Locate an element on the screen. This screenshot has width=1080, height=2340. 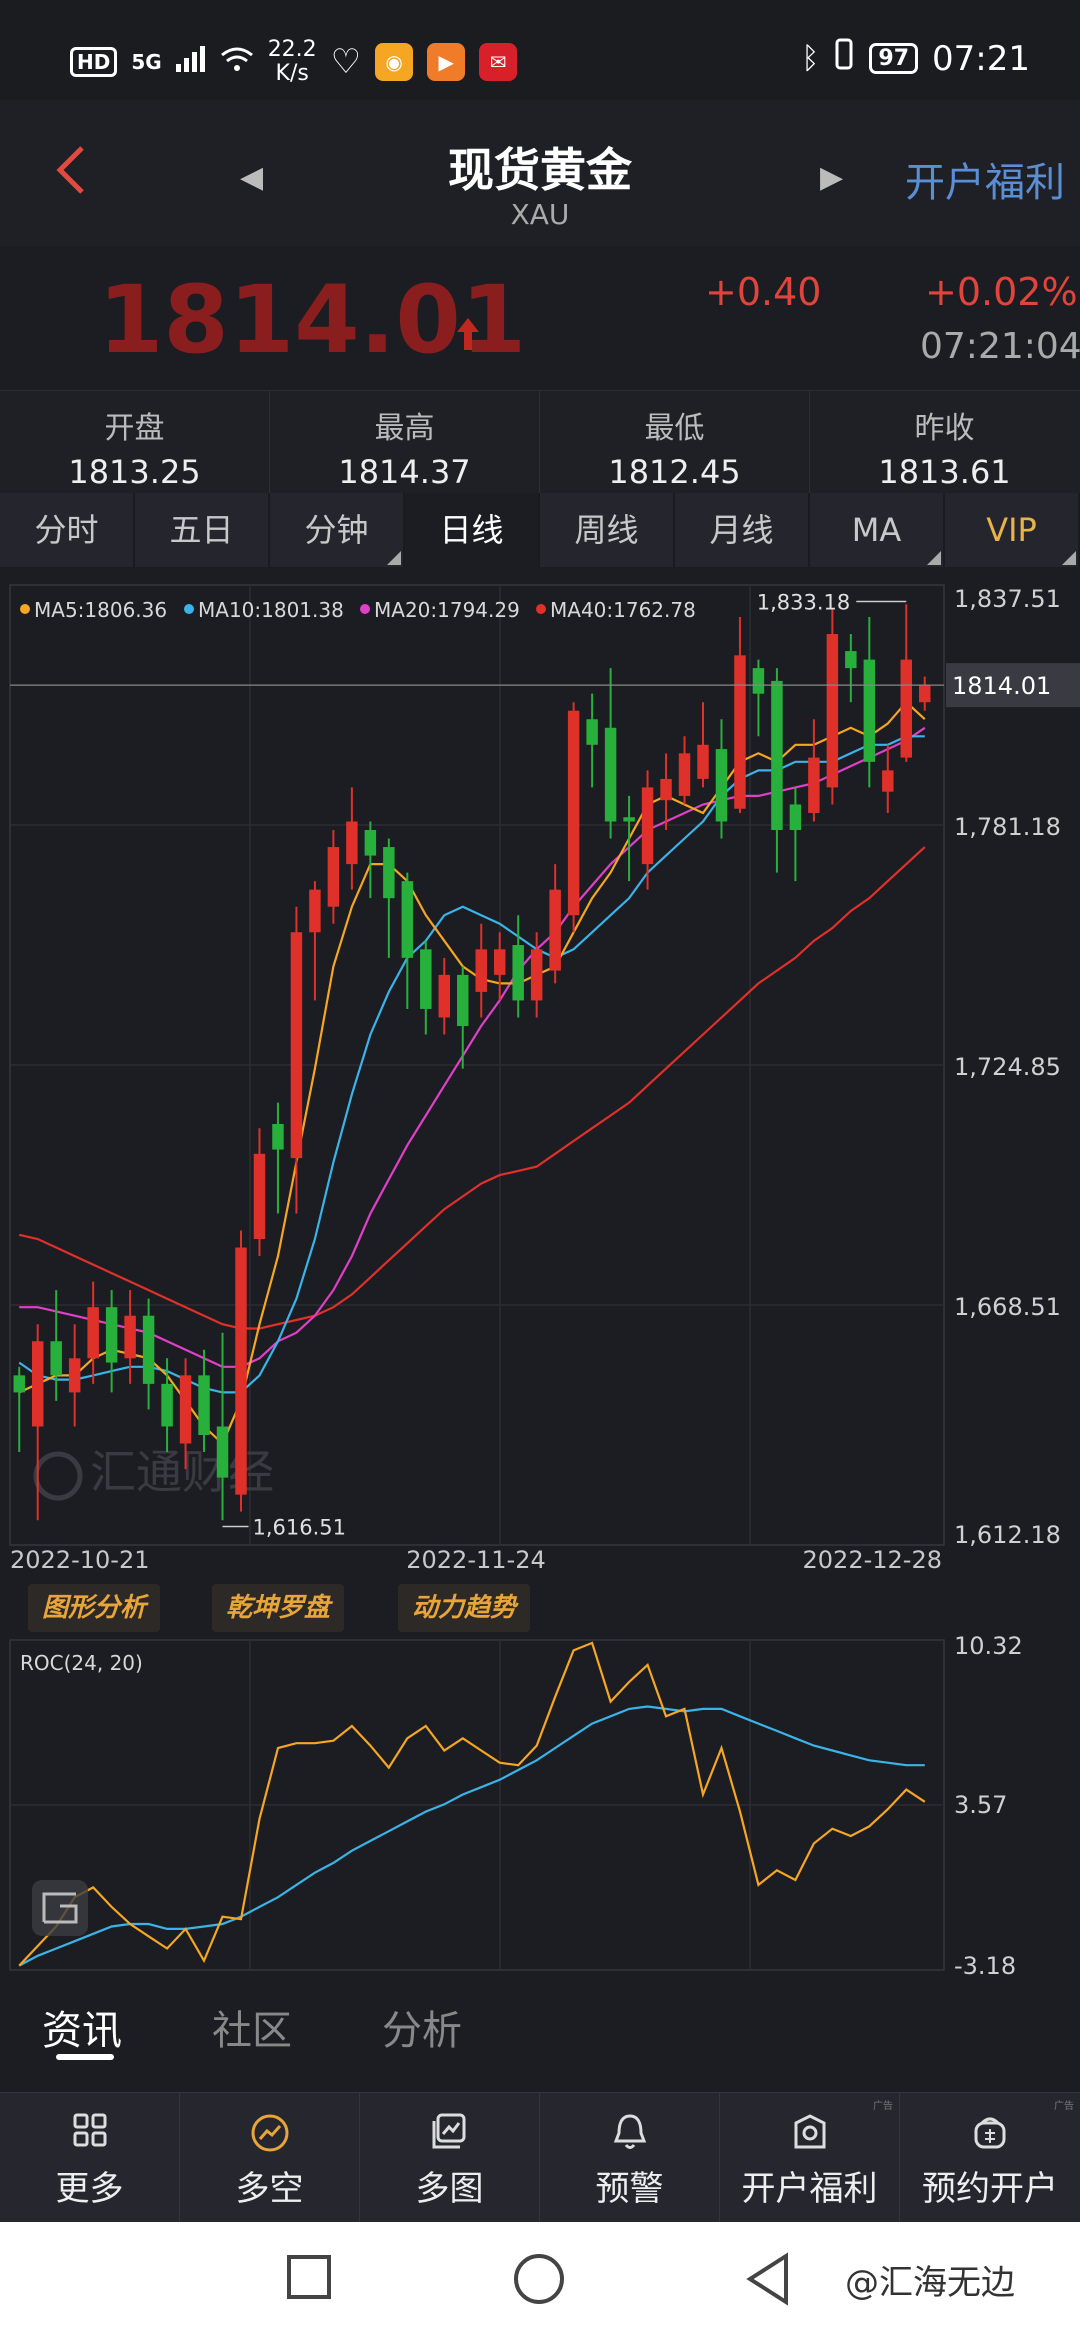
expand-icon is located at coordinates (60, 1908).